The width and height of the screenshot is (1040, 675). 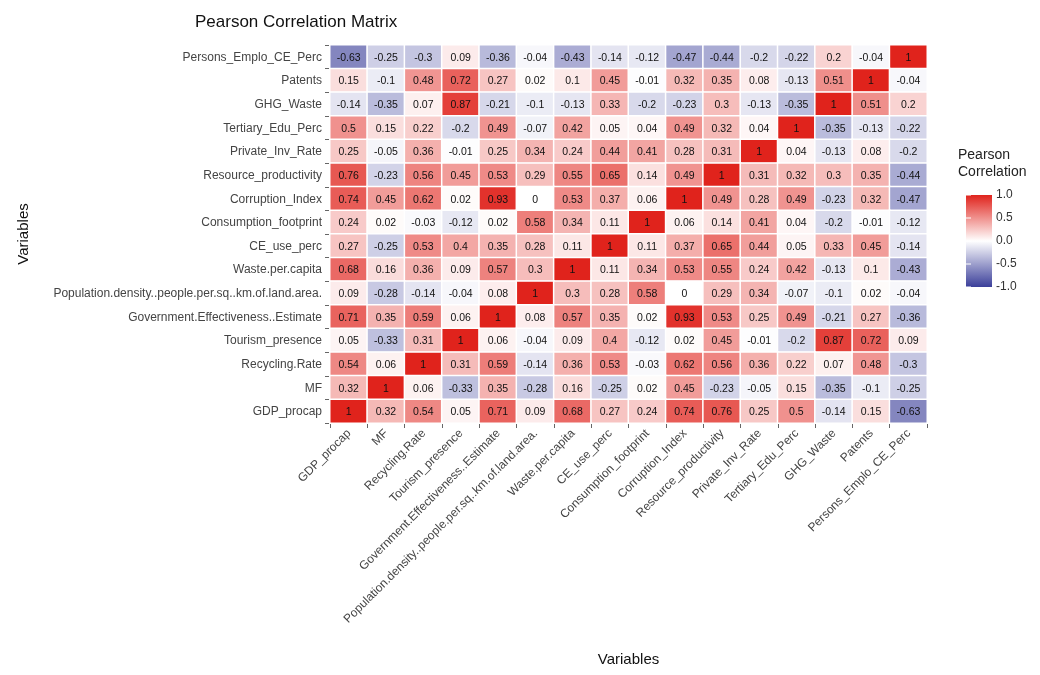 I want to click on color-bar-label: 1.0, so click(x=1005, y=194).